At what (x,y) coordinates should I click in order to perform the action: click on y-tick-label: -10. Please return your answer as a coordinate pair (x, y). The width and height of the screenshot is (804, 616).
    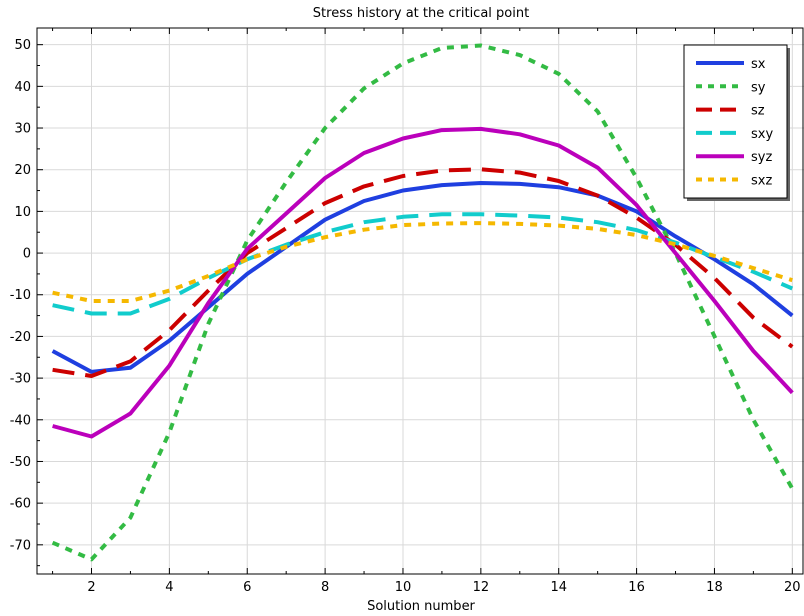
    Looking at the image, I should click on (20, 295).